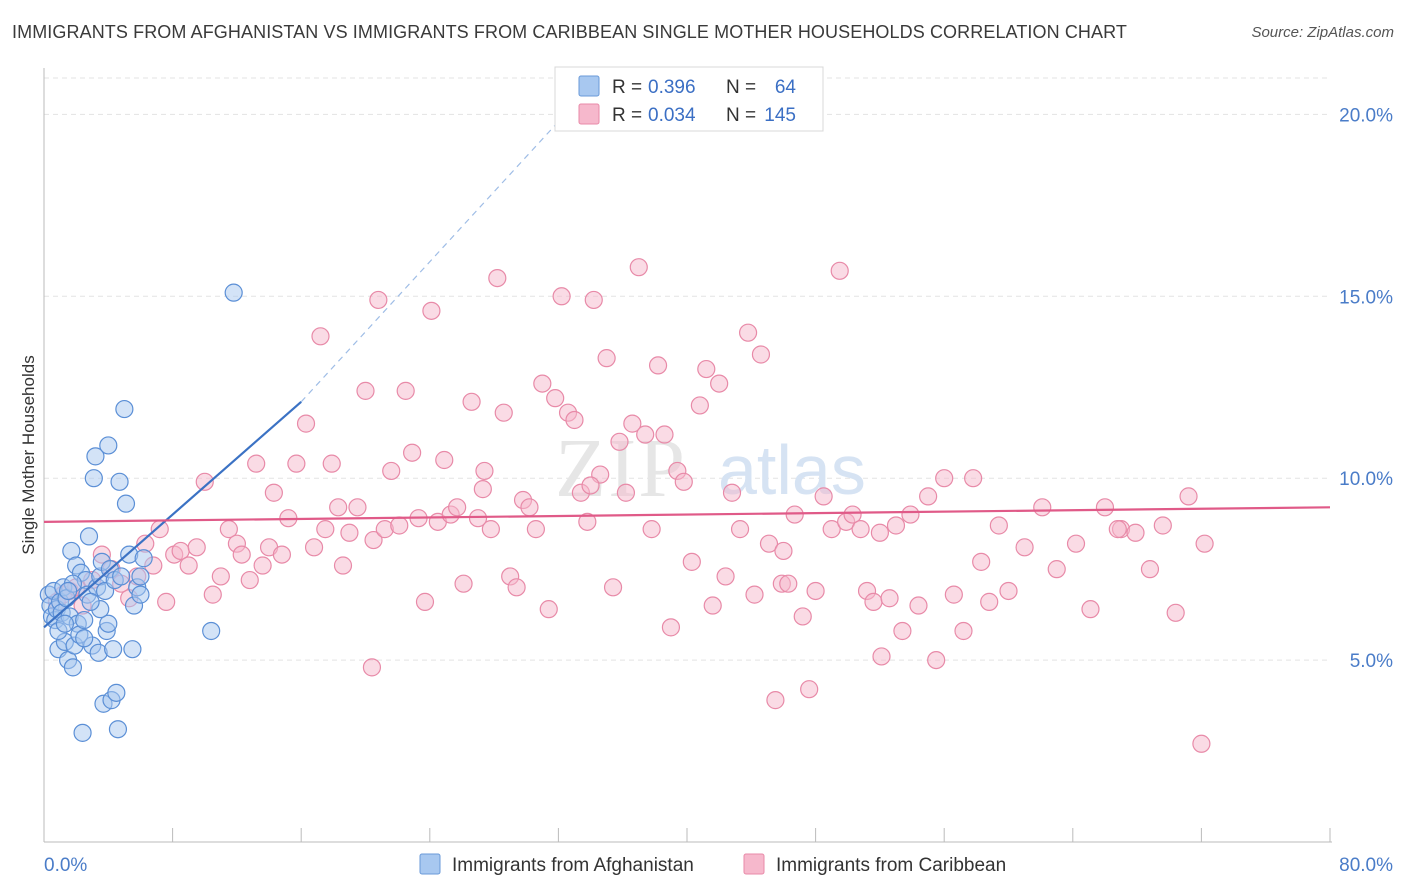  What do you see at coordinates (627, 87) in the screenshot?
I see `legend-r-label: R =` at bounding box center [627, 87].